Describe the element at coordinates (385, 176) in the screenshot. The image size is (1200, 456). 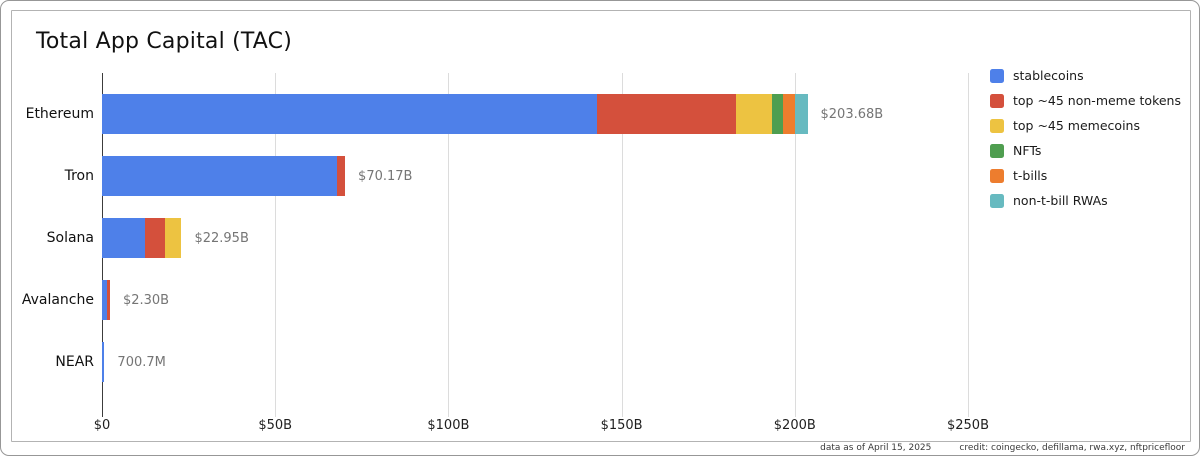
I see `bar-value-label: $70.17B` at that location.